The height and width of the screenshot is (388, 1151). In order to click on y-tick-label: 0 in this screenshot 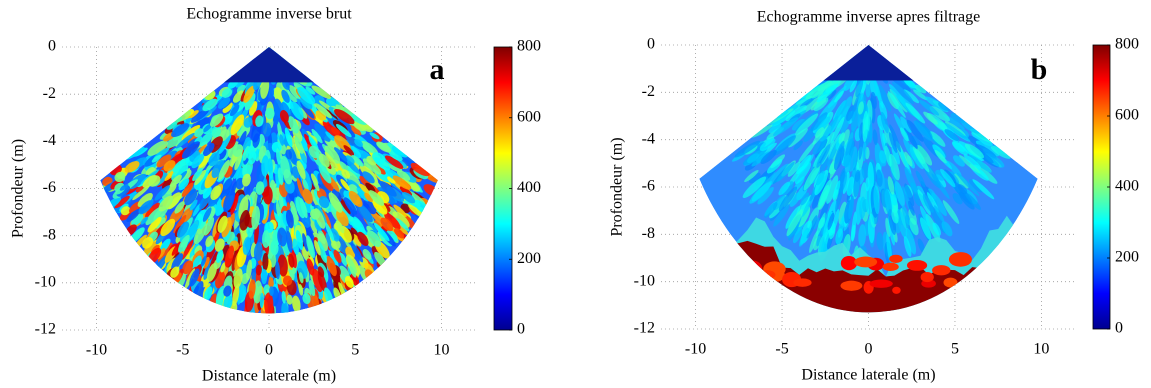, I will do `click(52, 46)`.